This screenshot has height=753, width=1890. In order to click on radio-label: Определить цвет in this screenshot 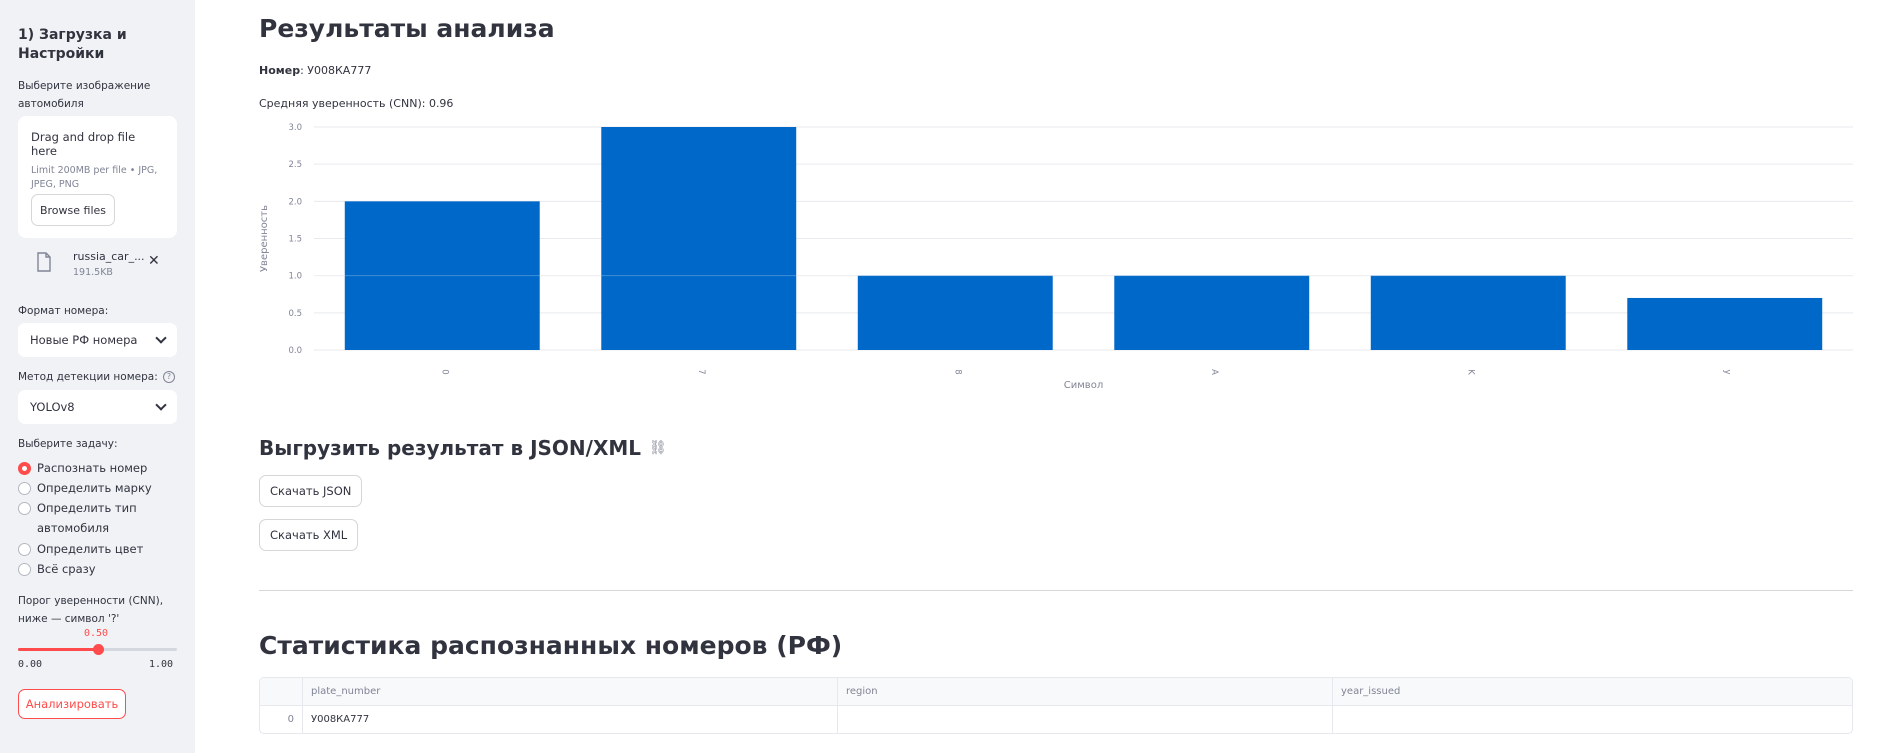, I will do `click(90, 549)`.